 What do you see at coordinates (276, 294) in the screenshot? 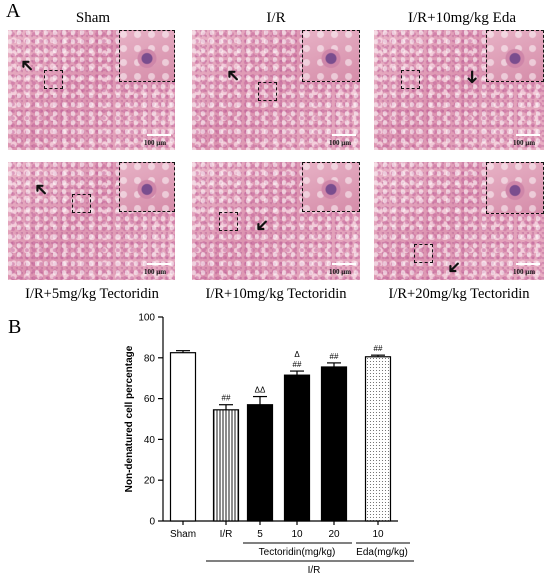
I see `row-title-tectoridin-10: I/R+10mg/kg Tectoridin` at bounding box center [276, 294].